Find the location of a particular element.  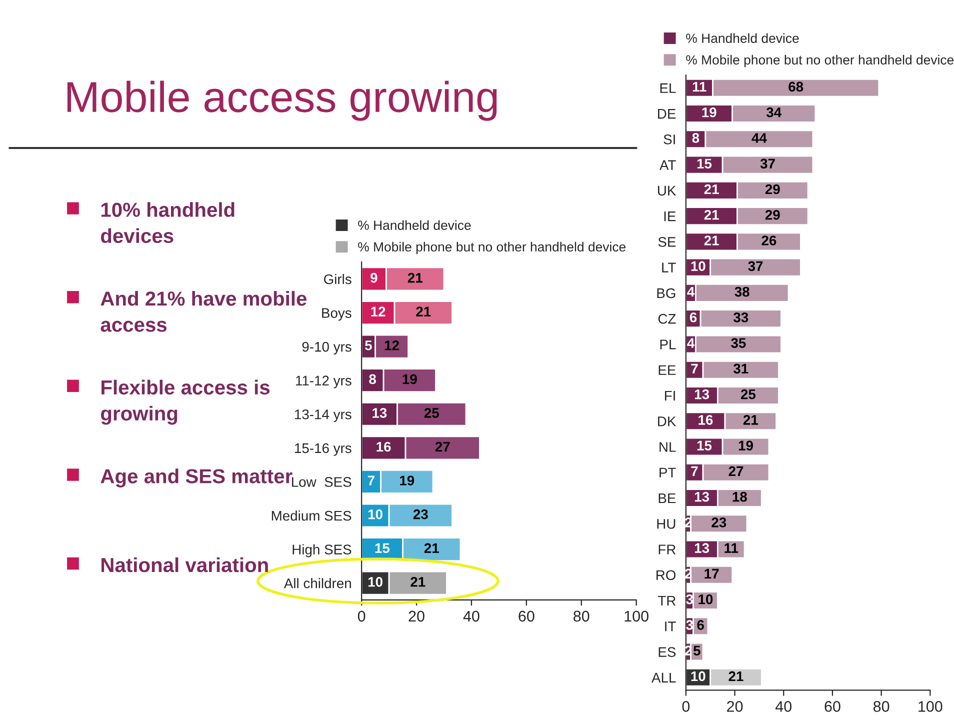

data-label: 25 is located at coordinates (431, 413).